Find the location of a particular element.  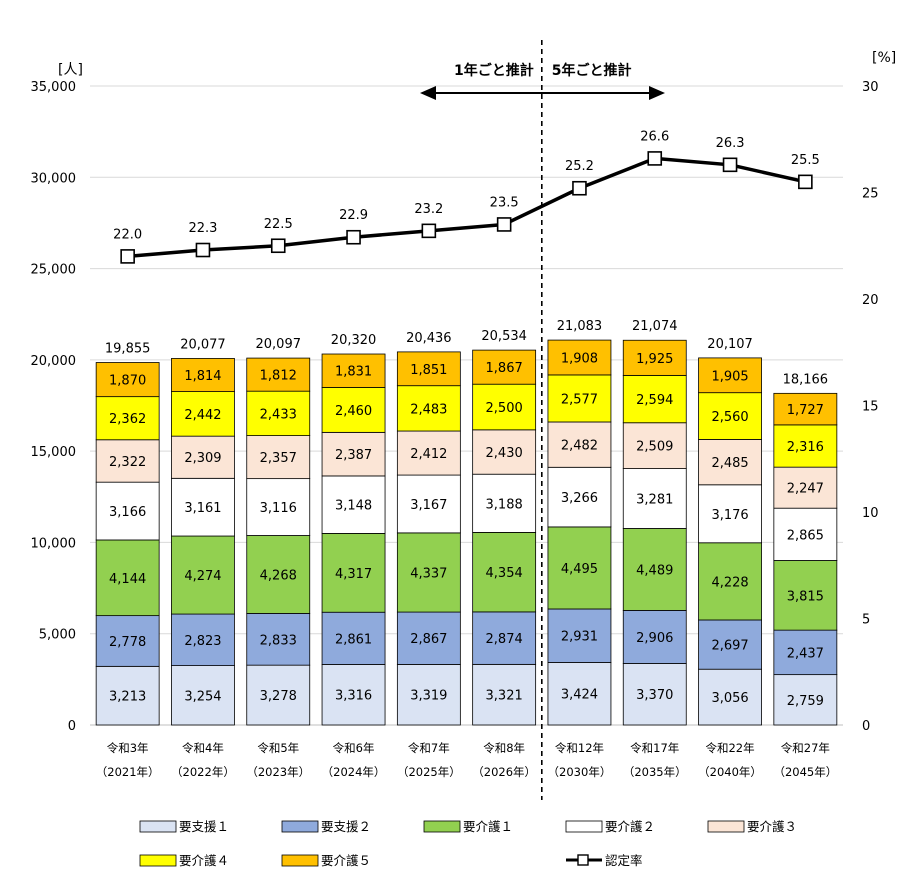

x-category-era: 令和5年 is located at coordinates (278, 748).